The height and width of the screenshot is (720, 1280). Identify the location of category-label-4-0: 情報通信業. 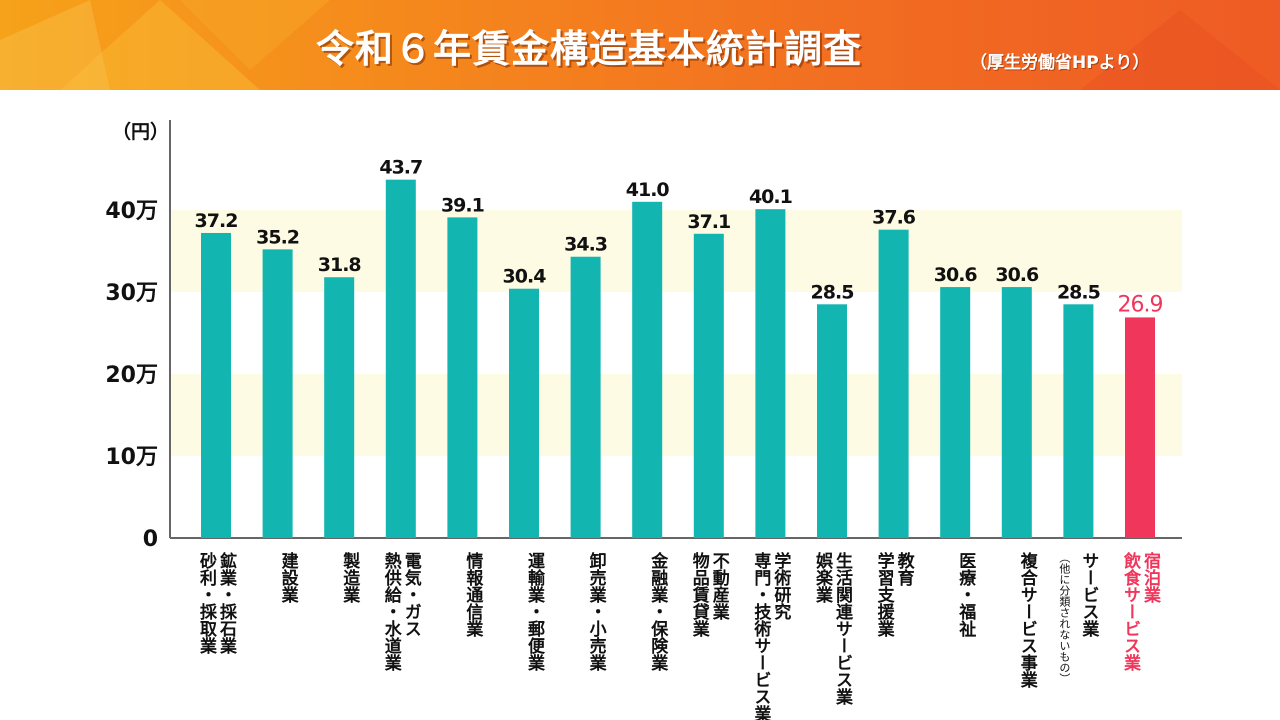
(472, 594).